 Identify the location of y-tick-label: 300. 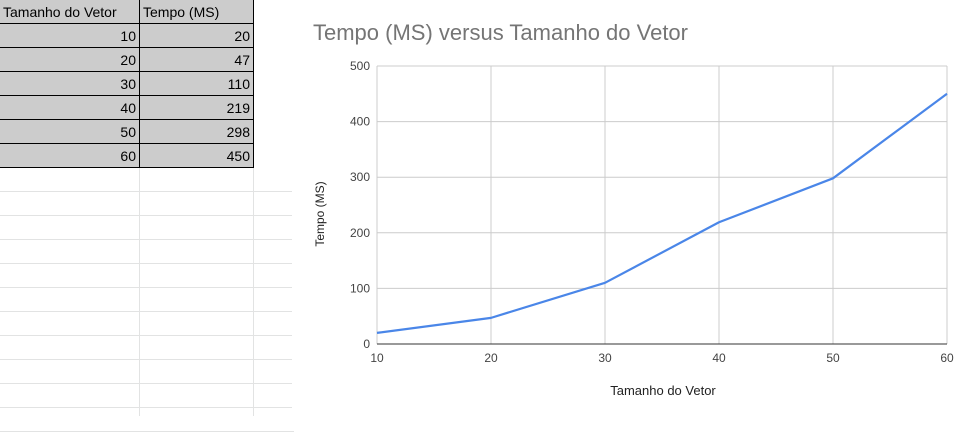
(360, 177).